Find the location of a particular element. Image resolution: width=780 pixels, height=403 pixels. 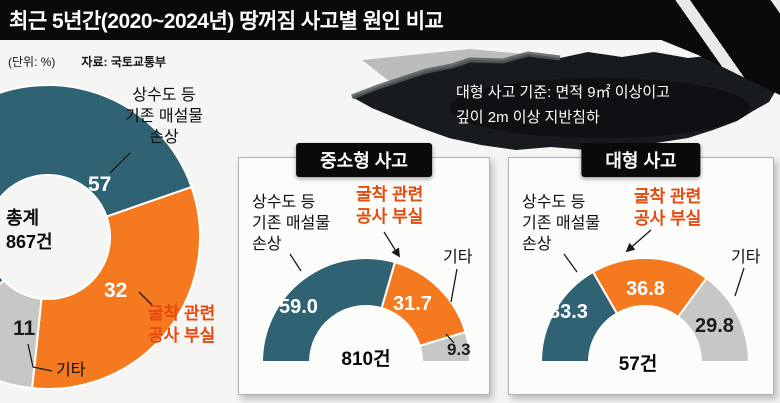

page-title: 최근 5년간(2020~2024년) 땅꺼짐 사고별 원인 비교 is located at coordinates (226, 21).